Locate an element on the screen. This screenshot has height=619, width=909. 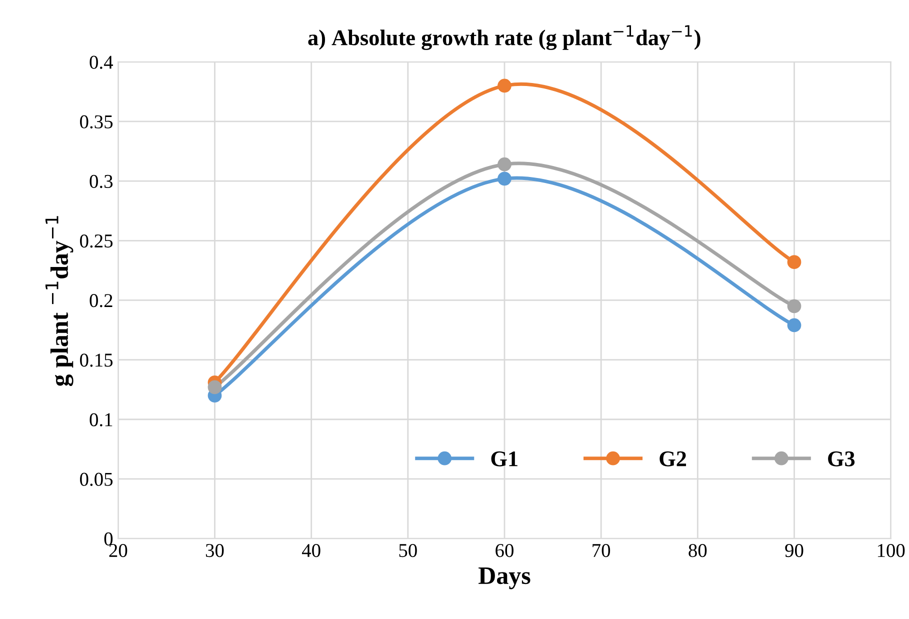
y-tick-label: 0.4 is located at coordinates (102, 62).